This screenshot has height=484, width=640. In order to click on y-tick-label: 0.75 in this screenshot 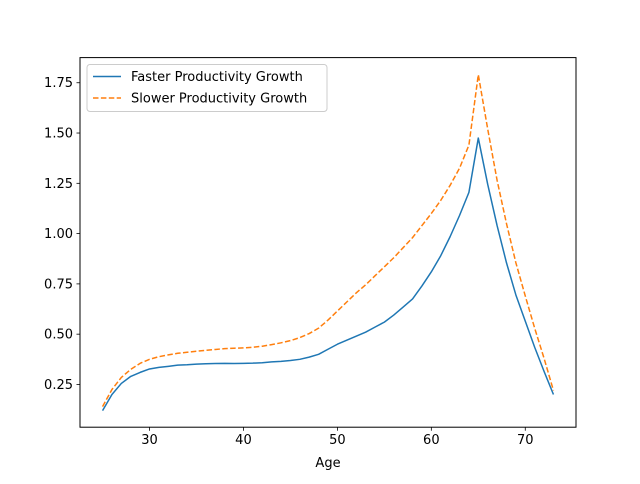, I will do `click(58, 284)`.